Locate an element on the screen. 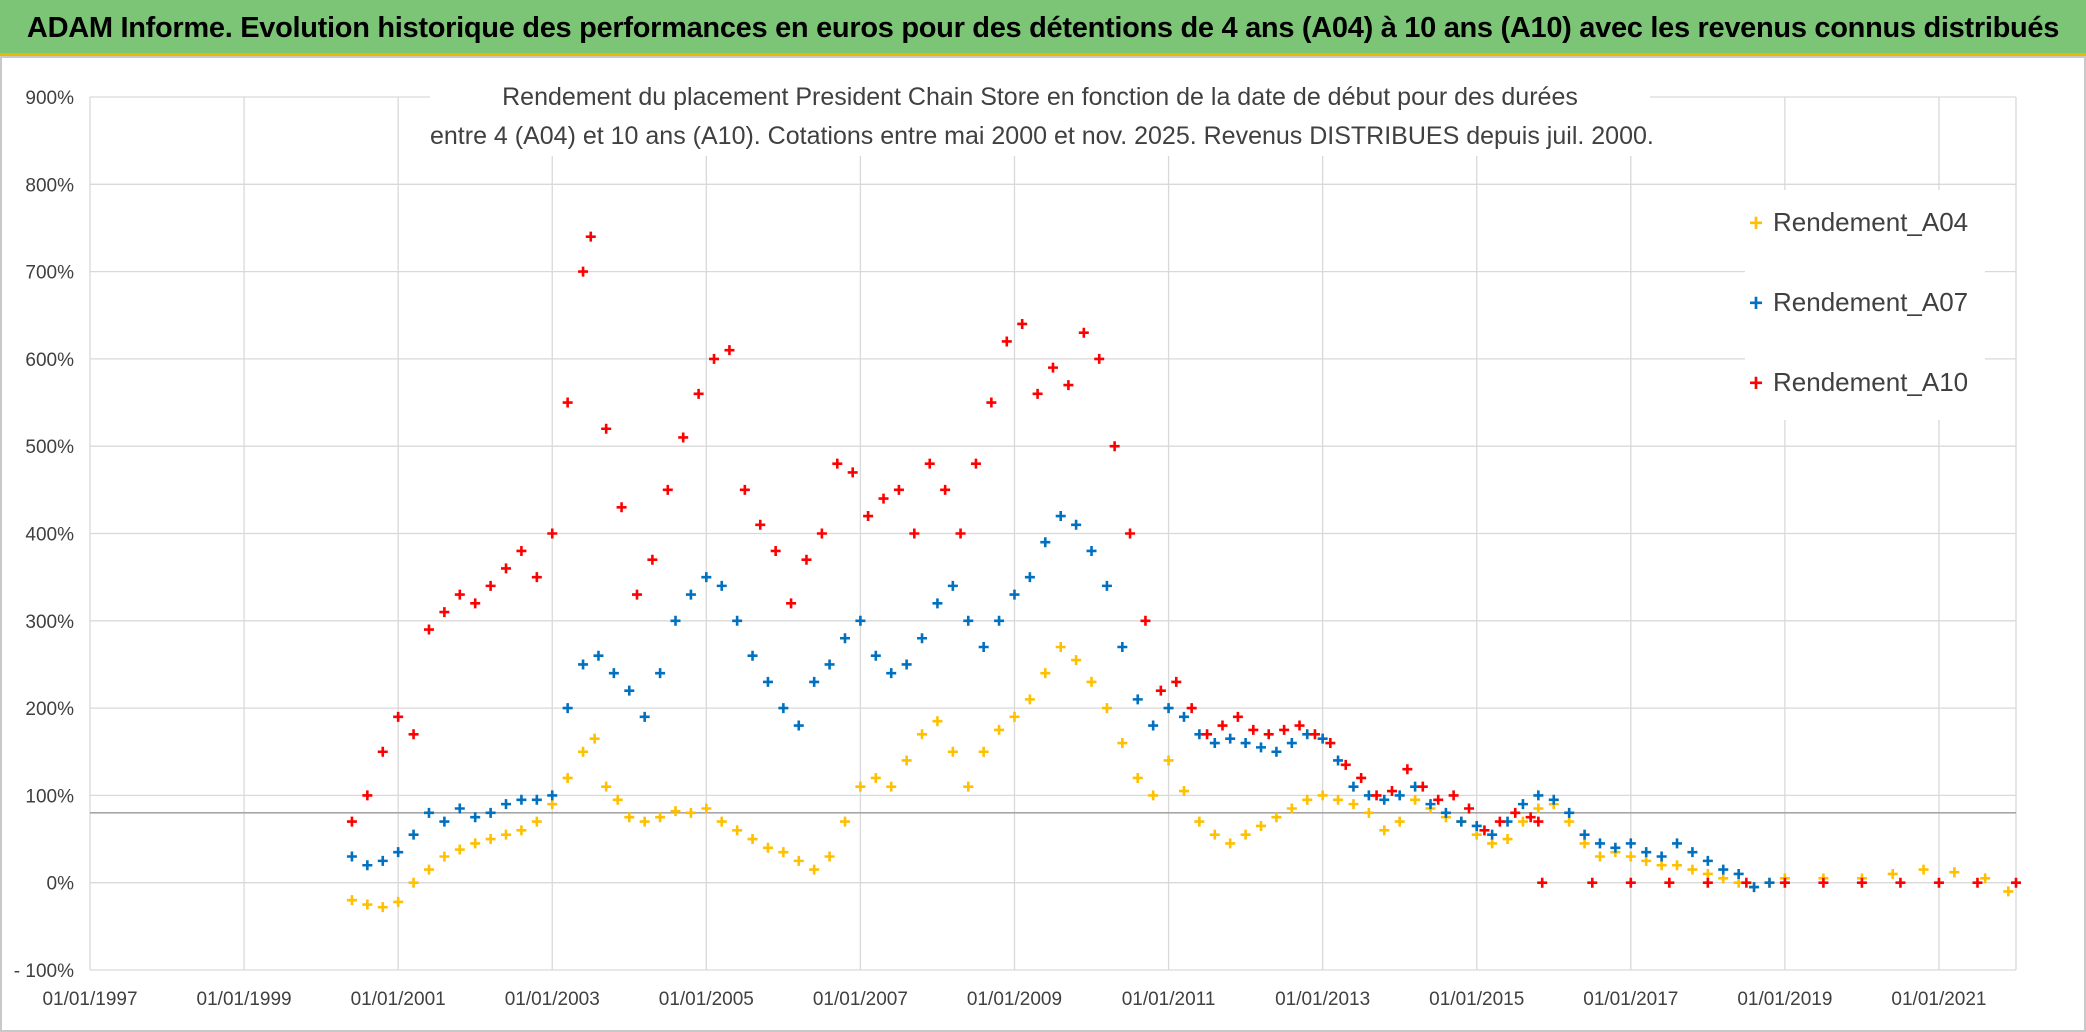 This screenshot has width=2086, height=1032. legend-item-a10: + Rendement_A10 is located at coordinates (1856, 382).